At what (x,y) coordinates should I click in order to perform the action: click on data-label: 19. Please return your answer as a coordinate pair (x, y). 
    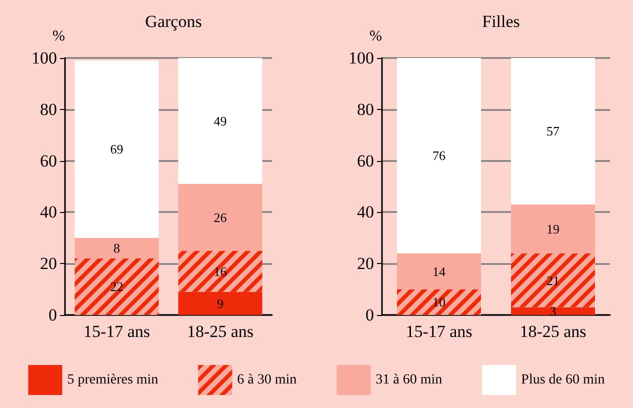
    Looking at the image, I should click on (553, 228).